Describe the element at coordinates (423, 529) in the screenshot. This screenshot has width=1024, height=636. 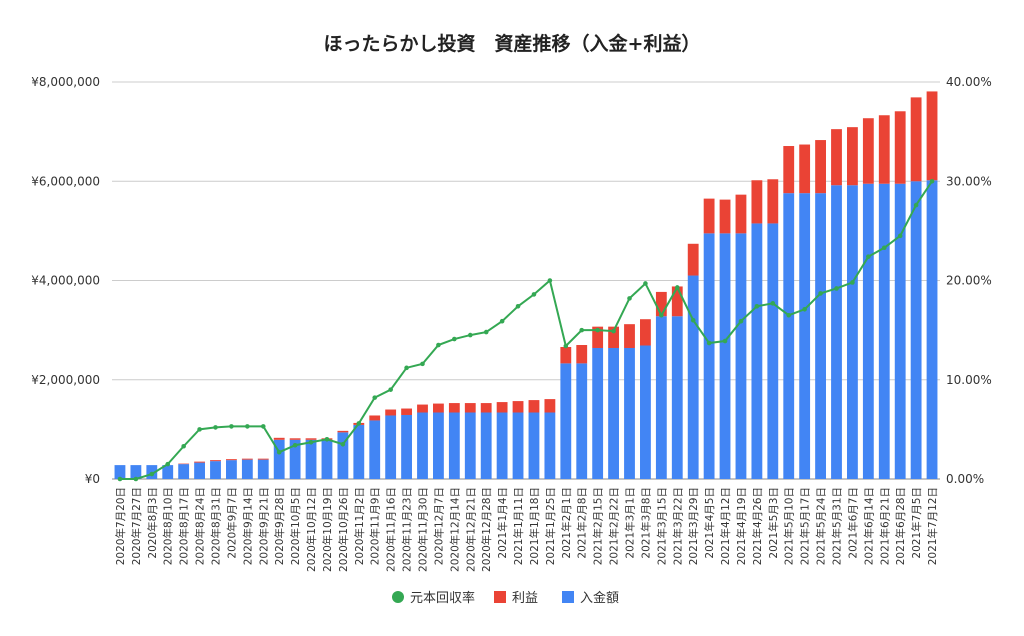
I see `x-tick-label: 2020年11月30日` at that location.